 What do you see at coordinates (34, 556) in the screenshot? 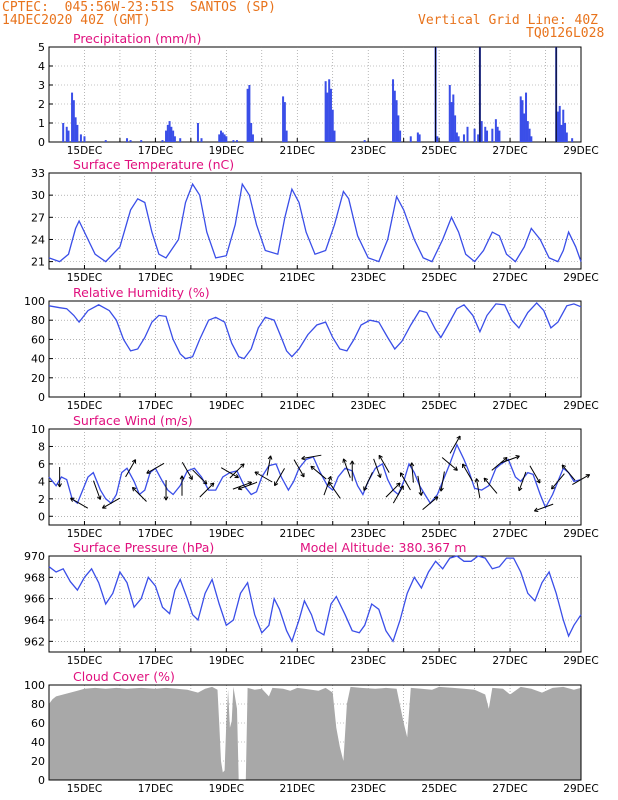
I see `pres-ytick-label: 970` at bounding box center [34, 556].